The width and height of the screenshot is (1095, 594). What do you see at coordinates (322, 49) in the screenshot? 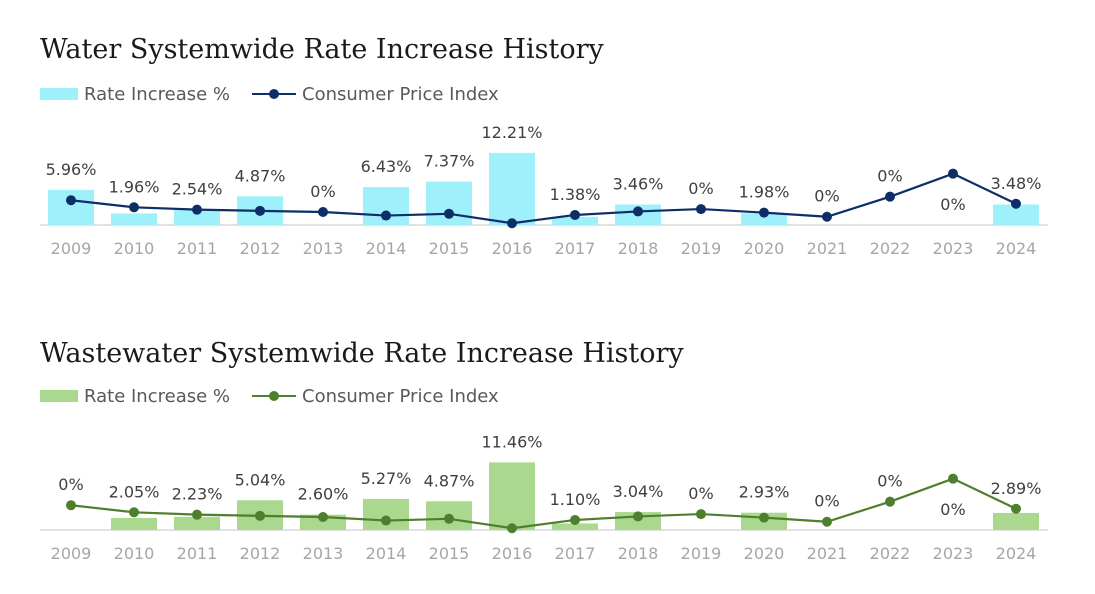
I see `water-chart-title: Water Systemwide Rate Increase History` at bounding box center [322, 49].